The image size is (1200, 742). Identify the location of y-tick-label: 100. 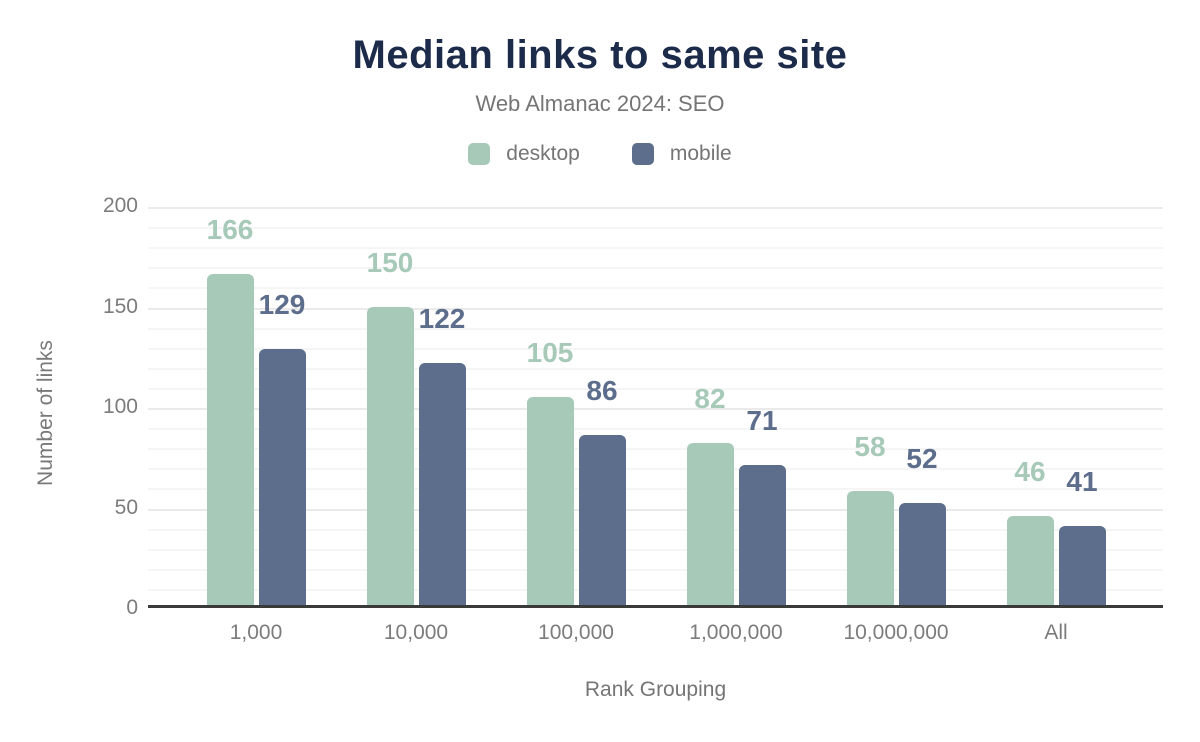
(120, 406).